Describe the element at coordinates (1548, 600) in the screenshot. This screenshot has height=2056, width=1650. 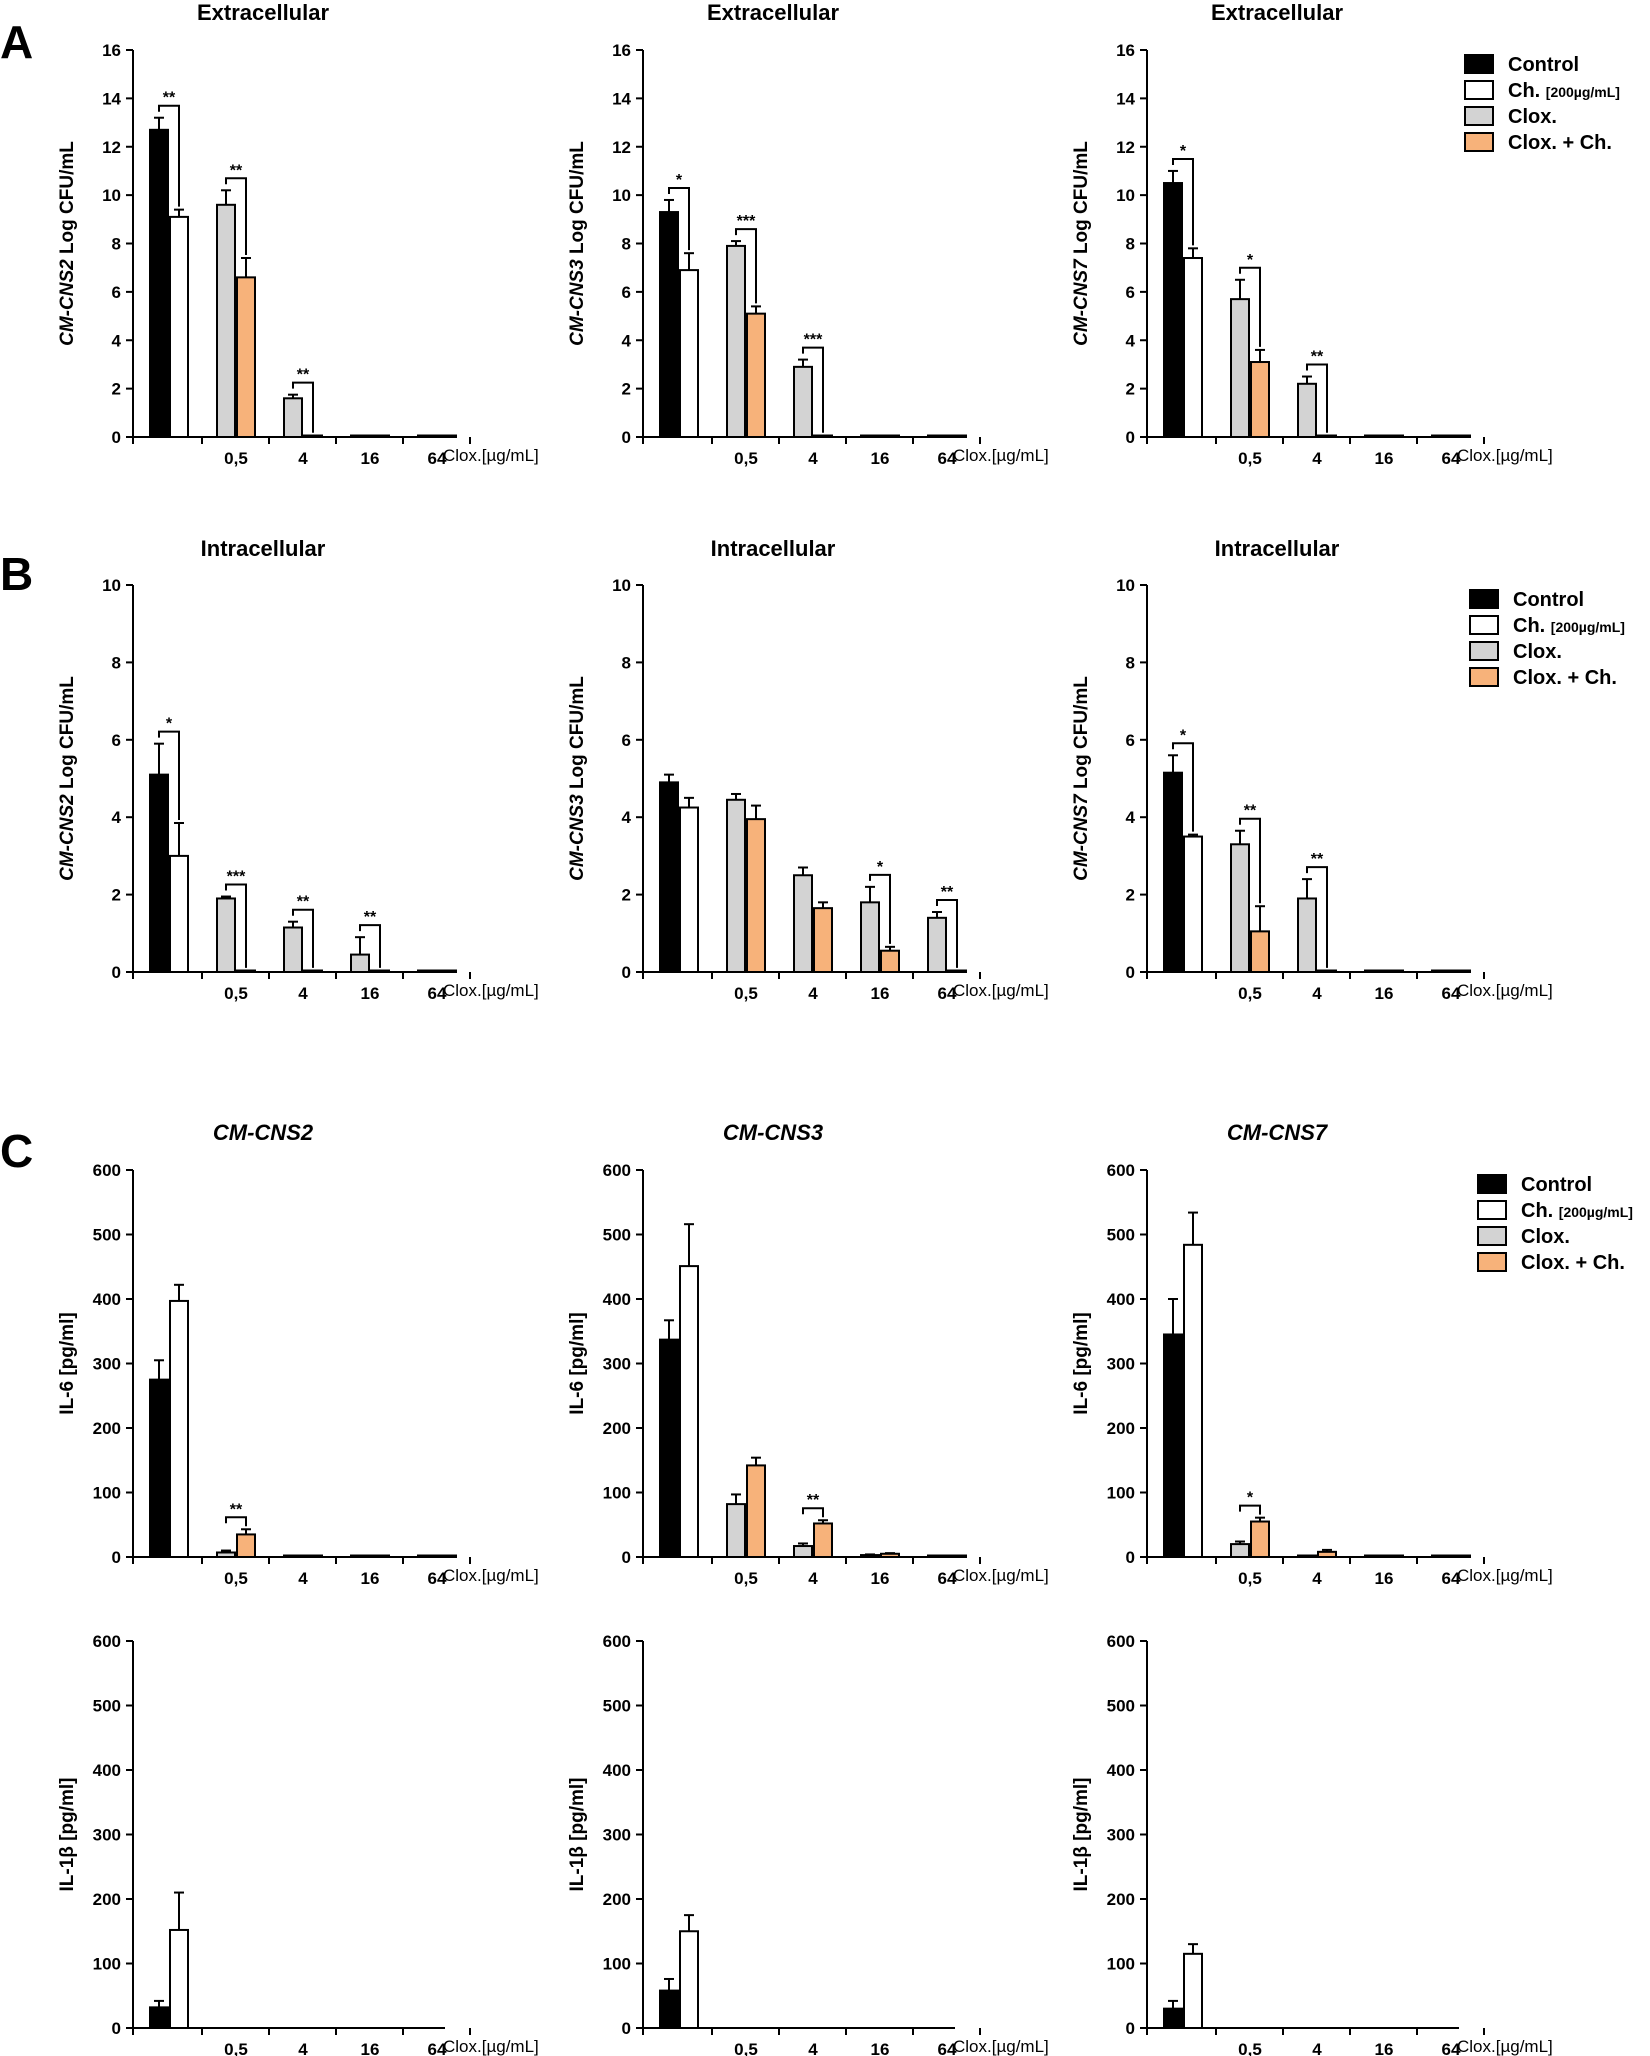
I see `legend-label: Control` at that location.